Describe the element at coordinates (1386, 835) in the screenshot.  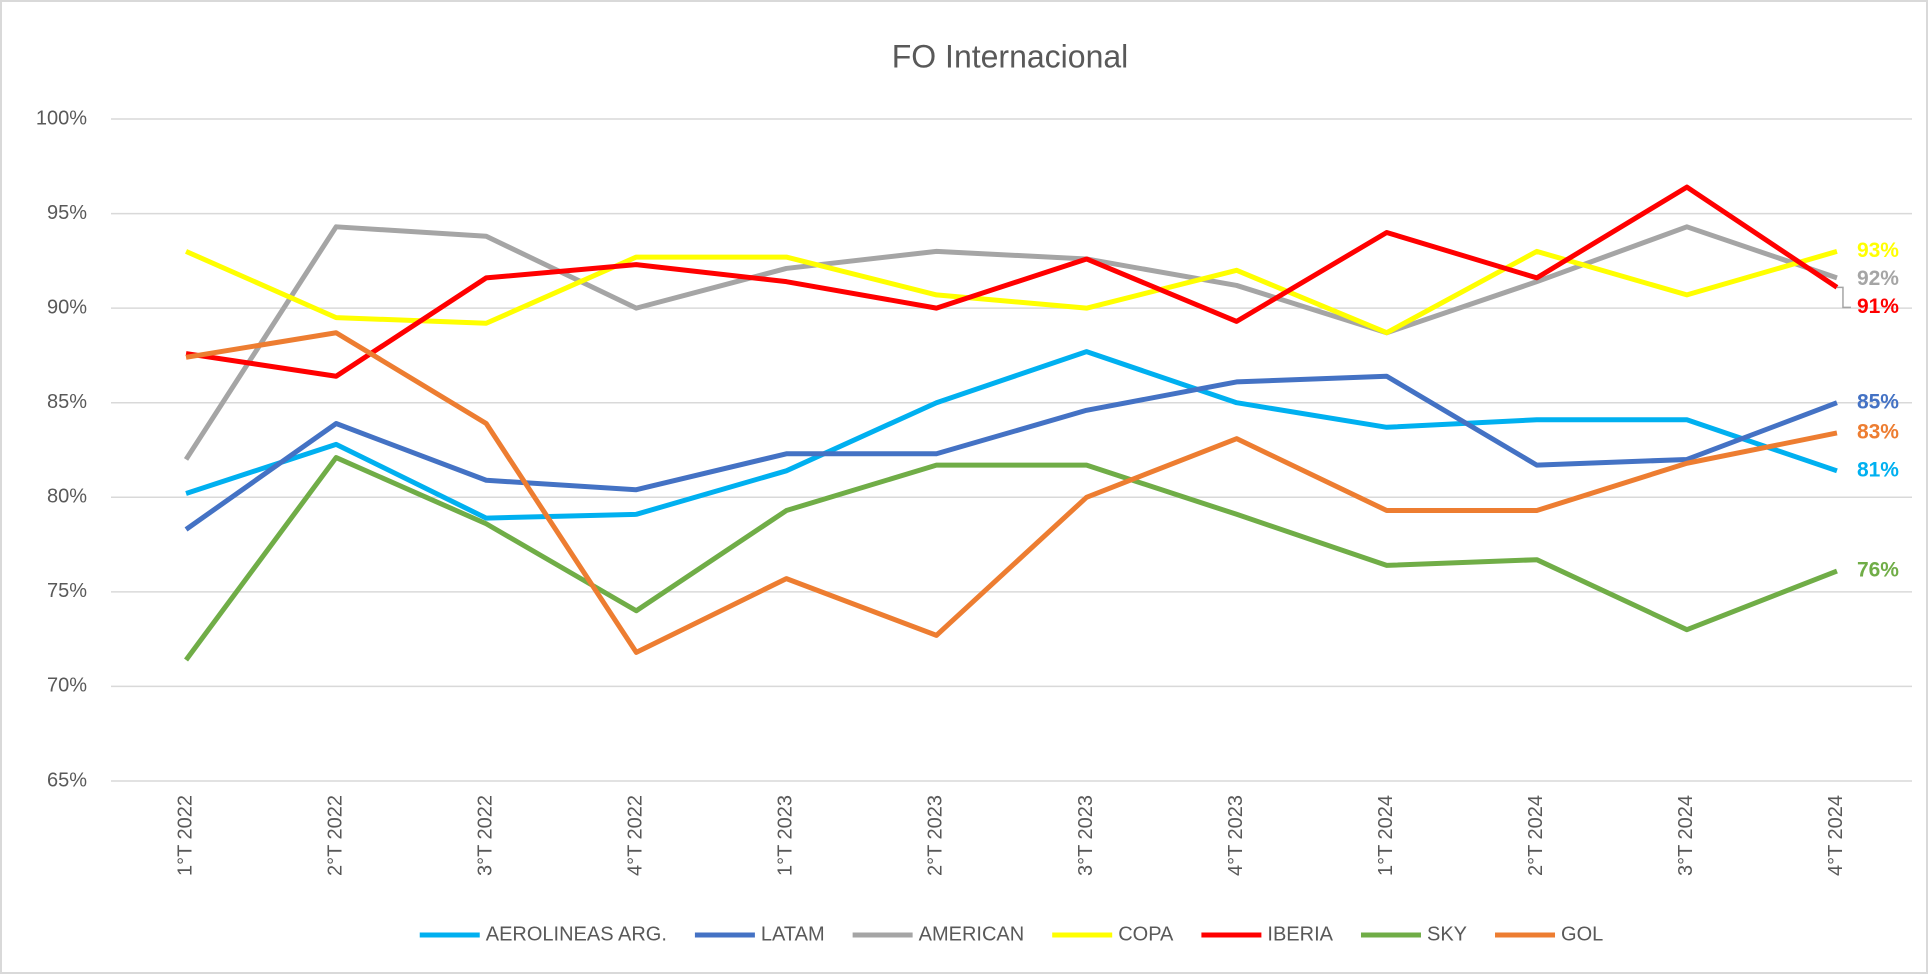
I see `x-tick-label: 1°T 2024` at that location.